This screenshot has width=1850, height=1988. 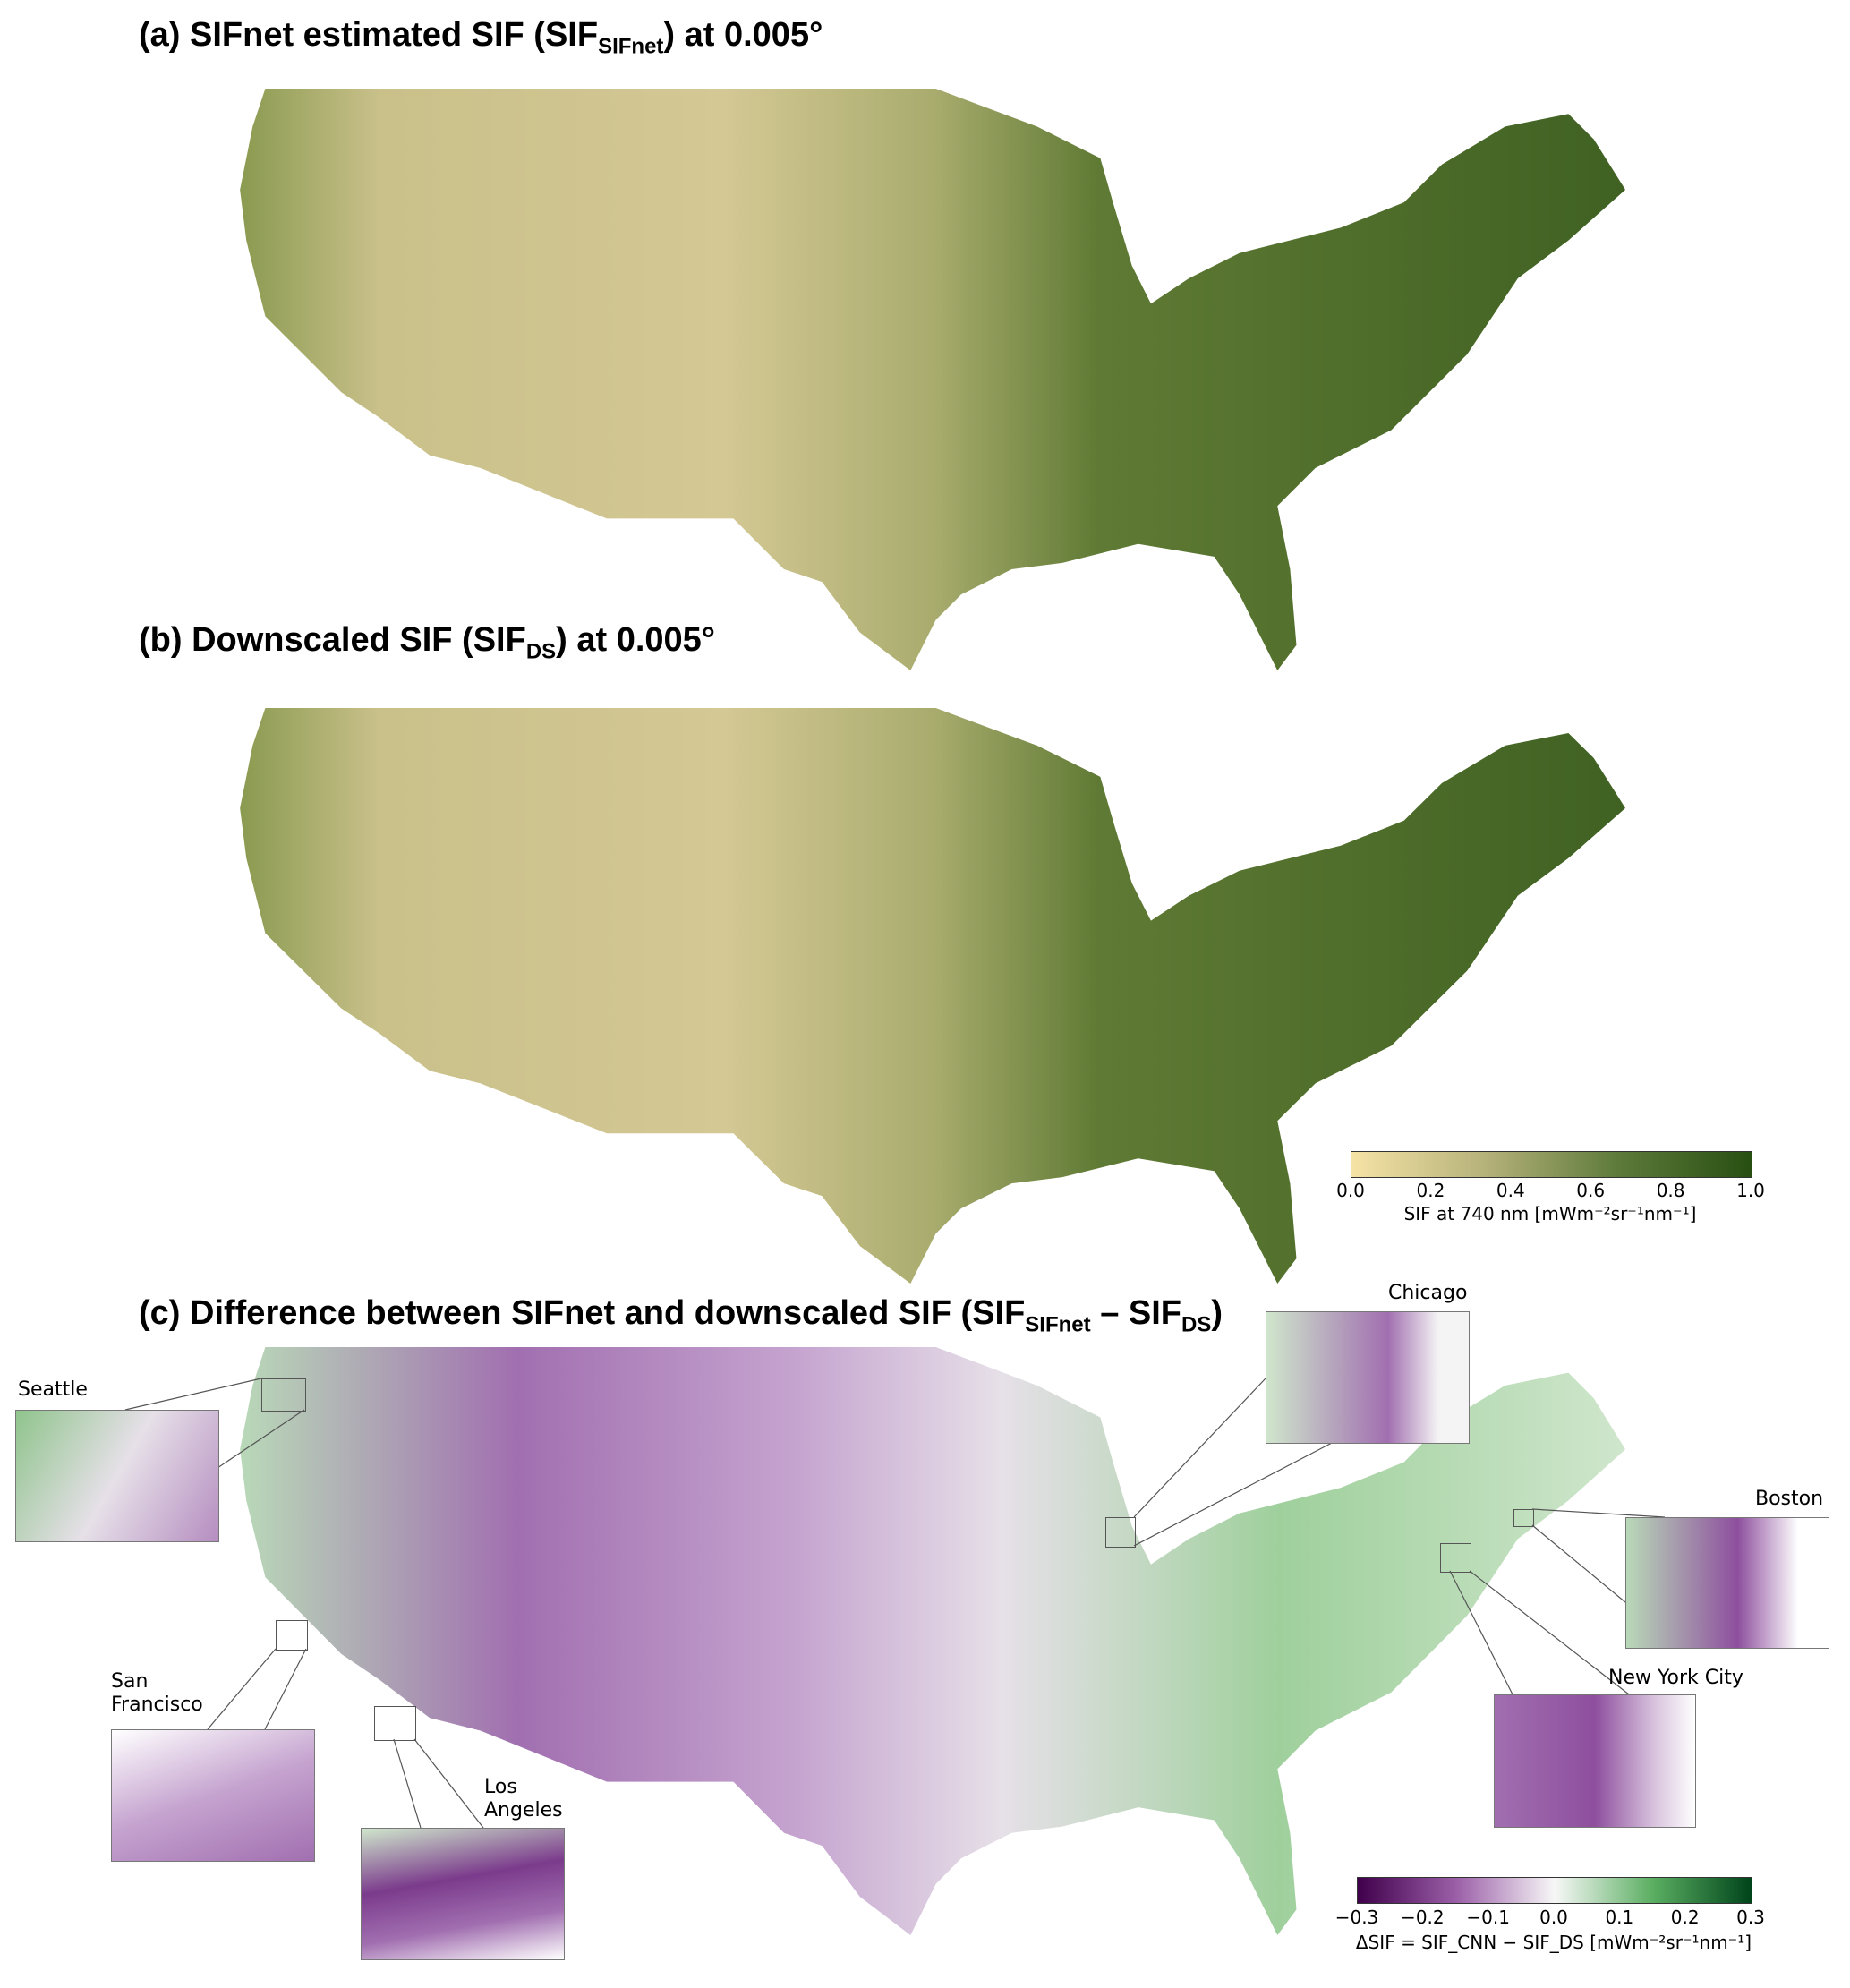 What do you see at coordinates (292, 1635) in the screenshot?
I see `sf-box` at bounding box center [292, 1635].